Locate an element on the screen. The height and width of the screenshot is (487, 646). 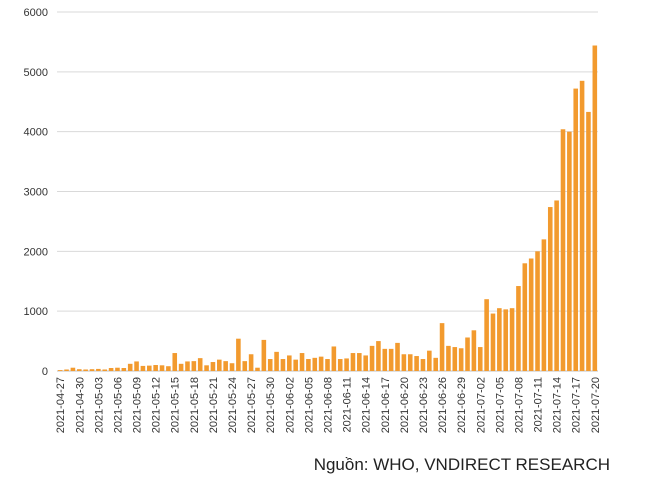
x-tick-label: 2021-06-17 is located at coordinates (386, 405).